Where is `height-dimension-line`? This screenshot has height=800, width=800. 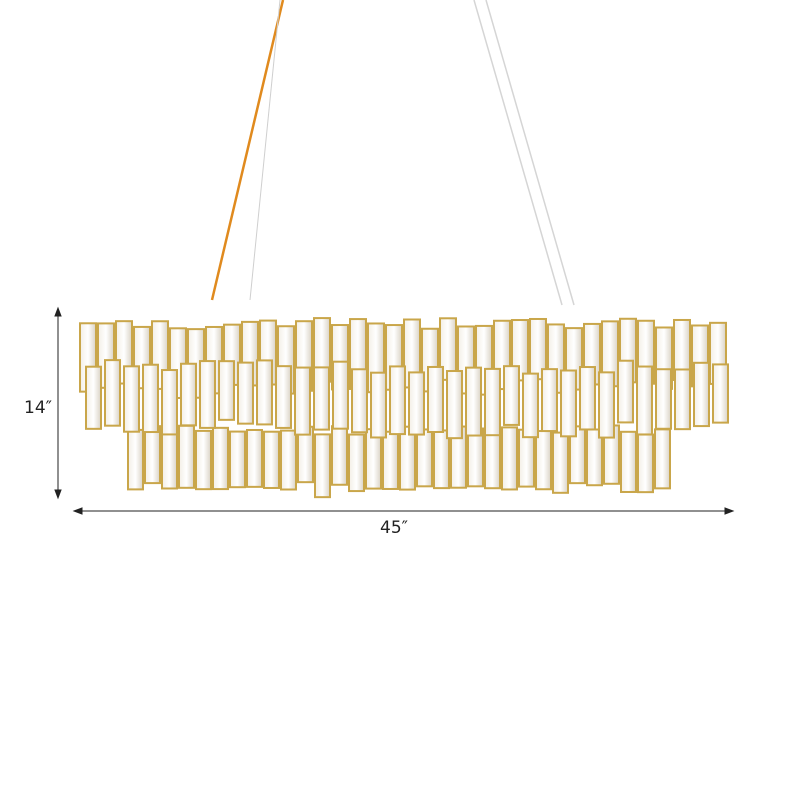
height-dimension-line is located at coordinates (58, 403).